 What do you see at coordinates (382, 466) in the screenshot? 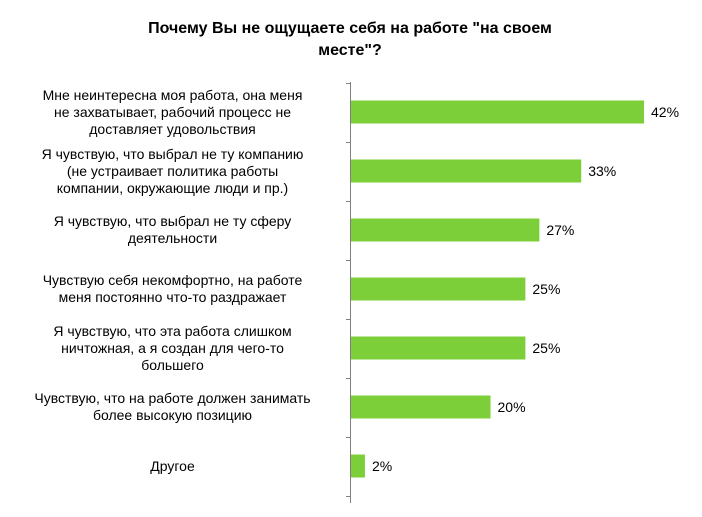
I see `data-label-6: 2%` at bounding box center [382, 466].